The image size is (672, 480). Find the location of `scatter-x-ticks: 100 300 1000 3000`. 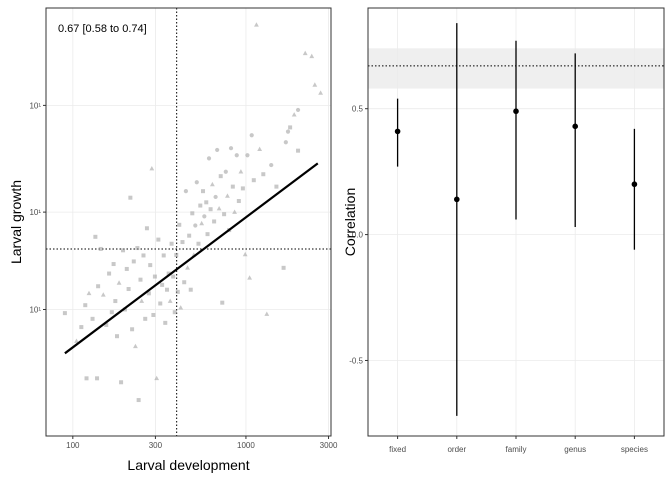

scatter-x-ticks: 100 300 1000 3000 is located at coordinates (202, 443).